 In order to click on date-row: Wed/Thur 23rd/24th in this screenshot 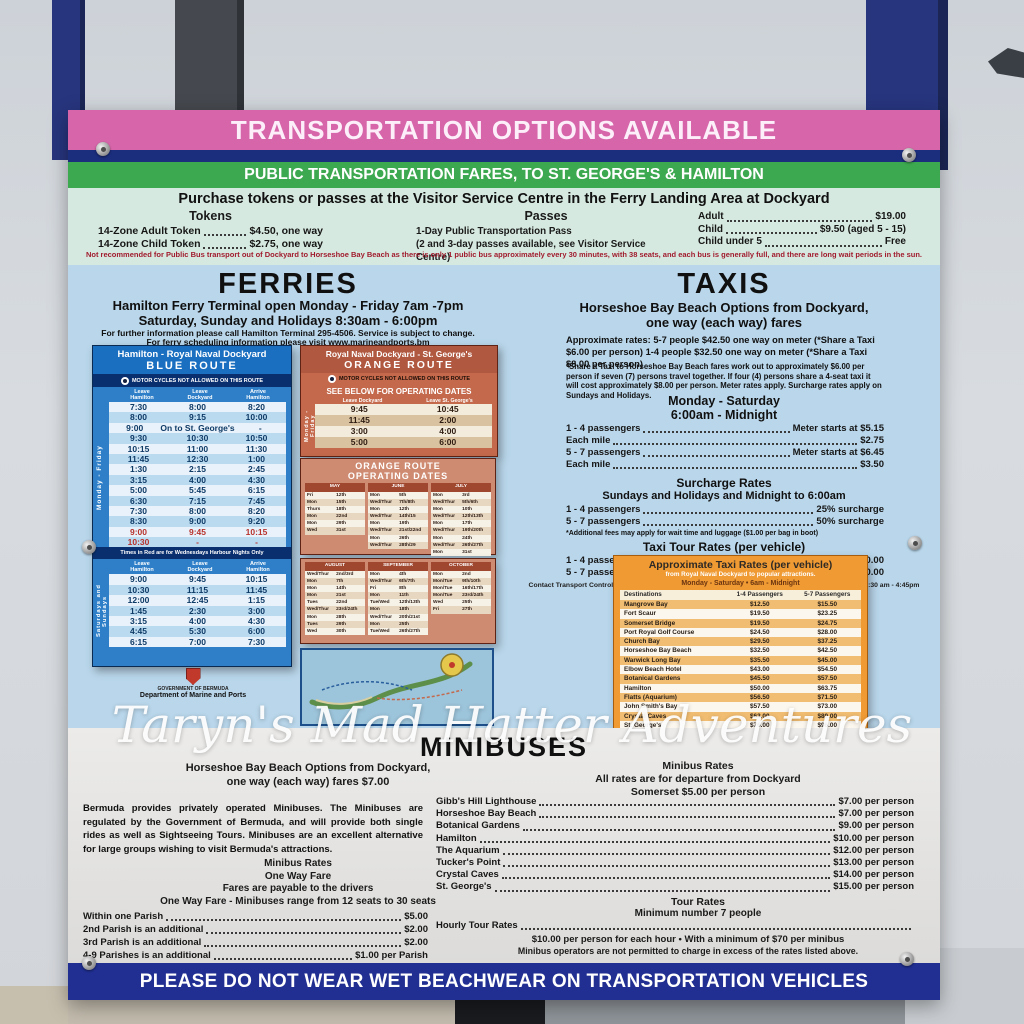, I will do `click(335, 610)`.